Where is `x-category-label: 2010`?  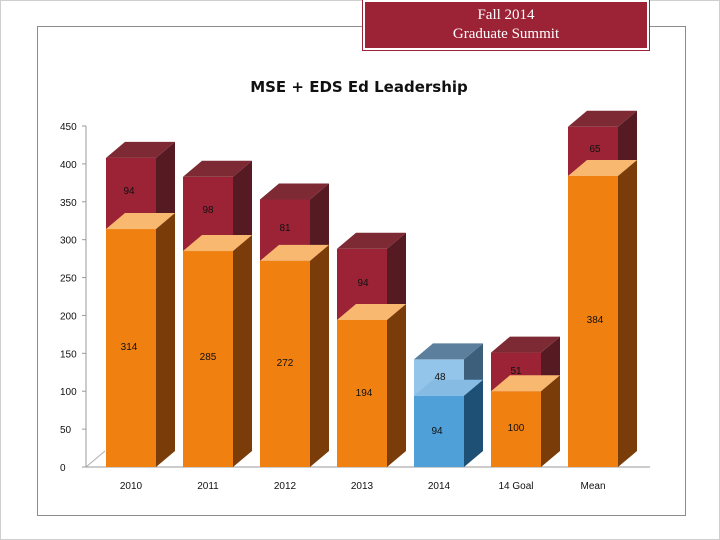
x-category-label: 2010 is located at coordinates (131, 486).